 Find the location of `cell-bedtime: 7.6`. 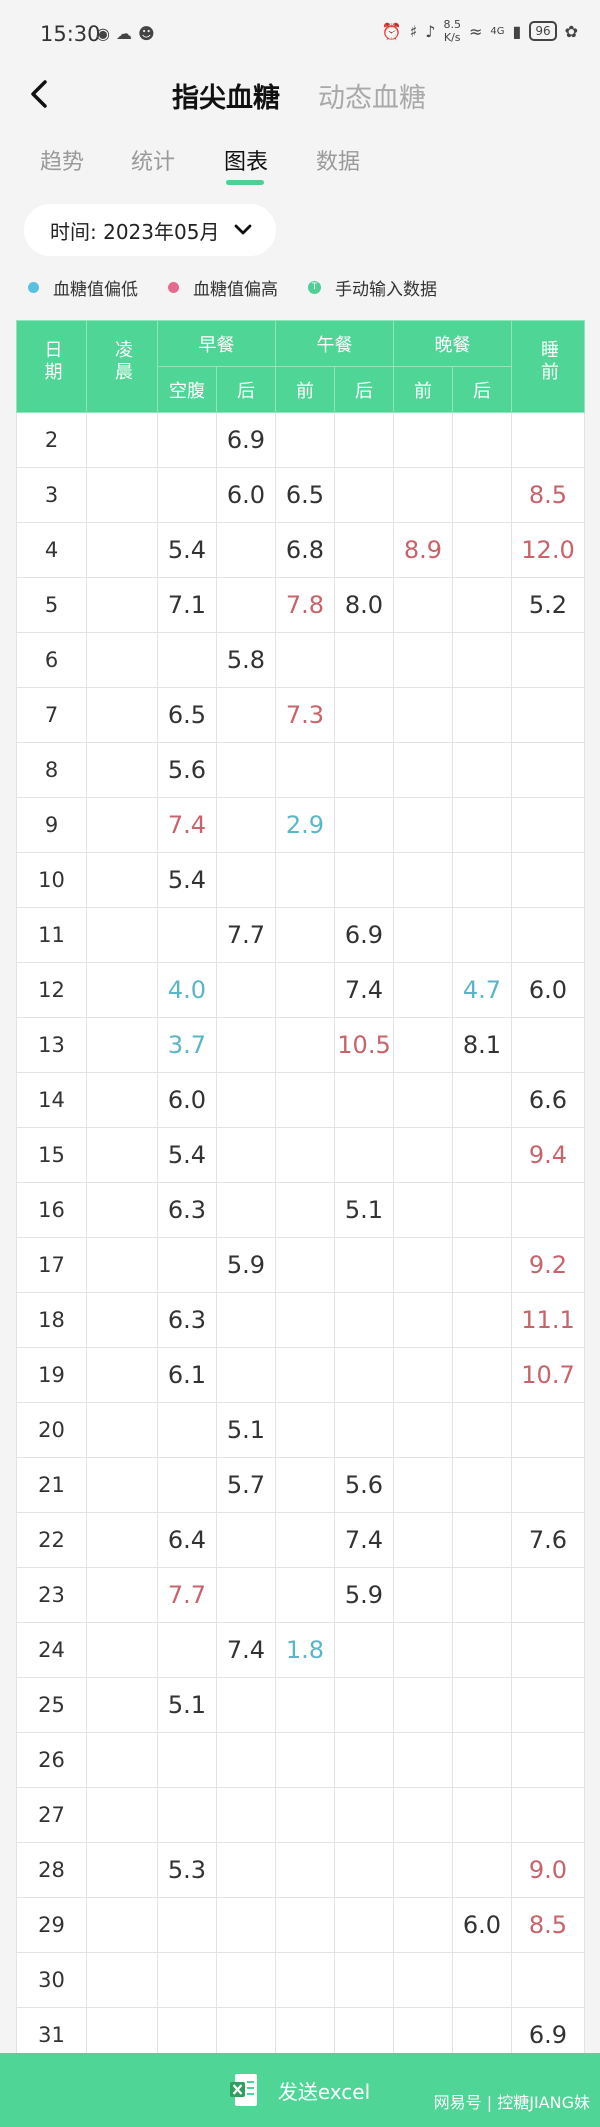

cell-bedtime: 7.6 is located at coordinates (548, 1540).